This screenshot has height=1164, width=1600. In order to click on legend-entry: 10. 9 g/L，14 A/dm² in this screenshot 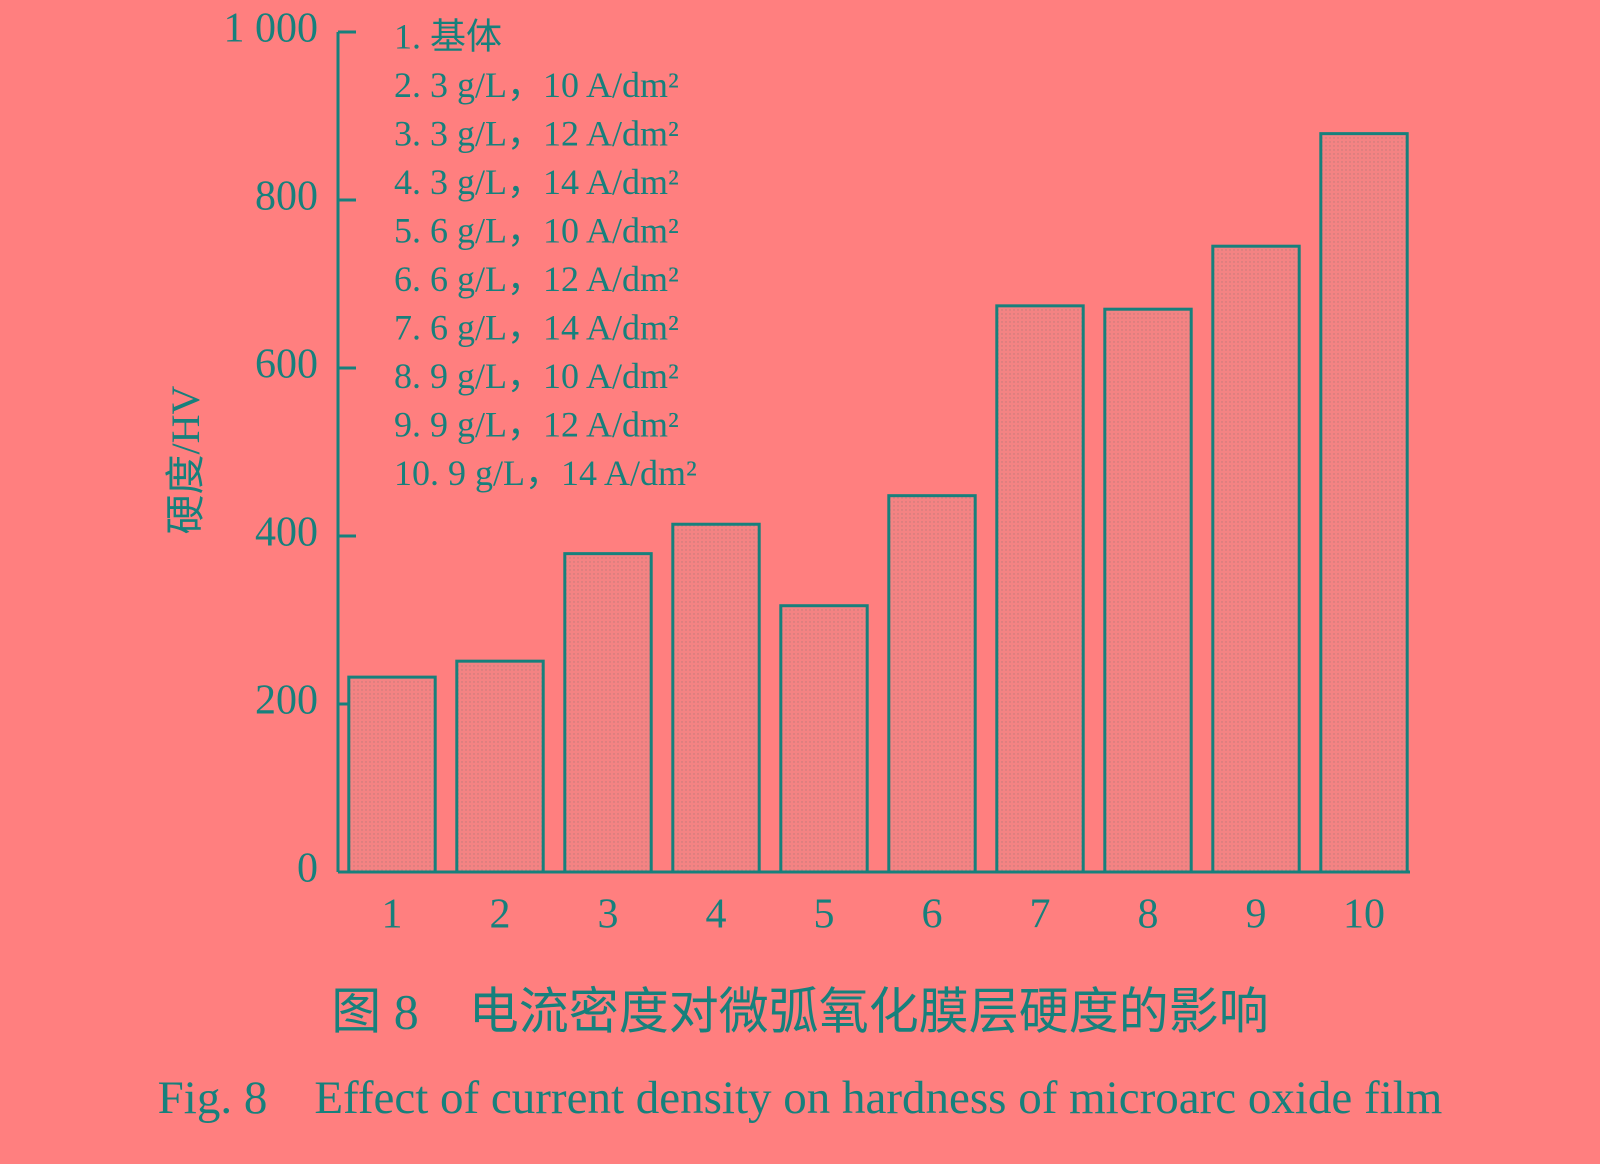, I will do `click(545, 473)`.